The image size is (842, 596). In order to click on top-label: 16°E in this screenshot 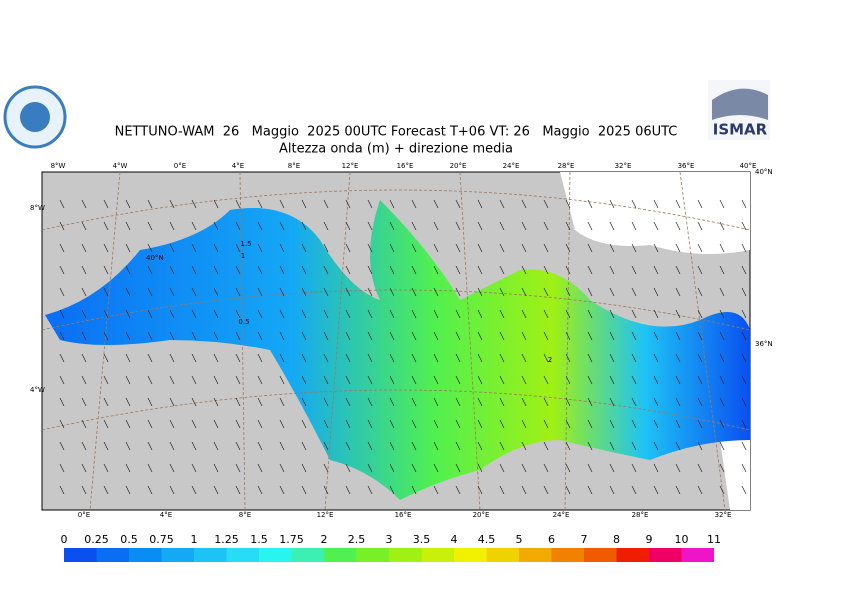, I will do `click(405, 166)`.